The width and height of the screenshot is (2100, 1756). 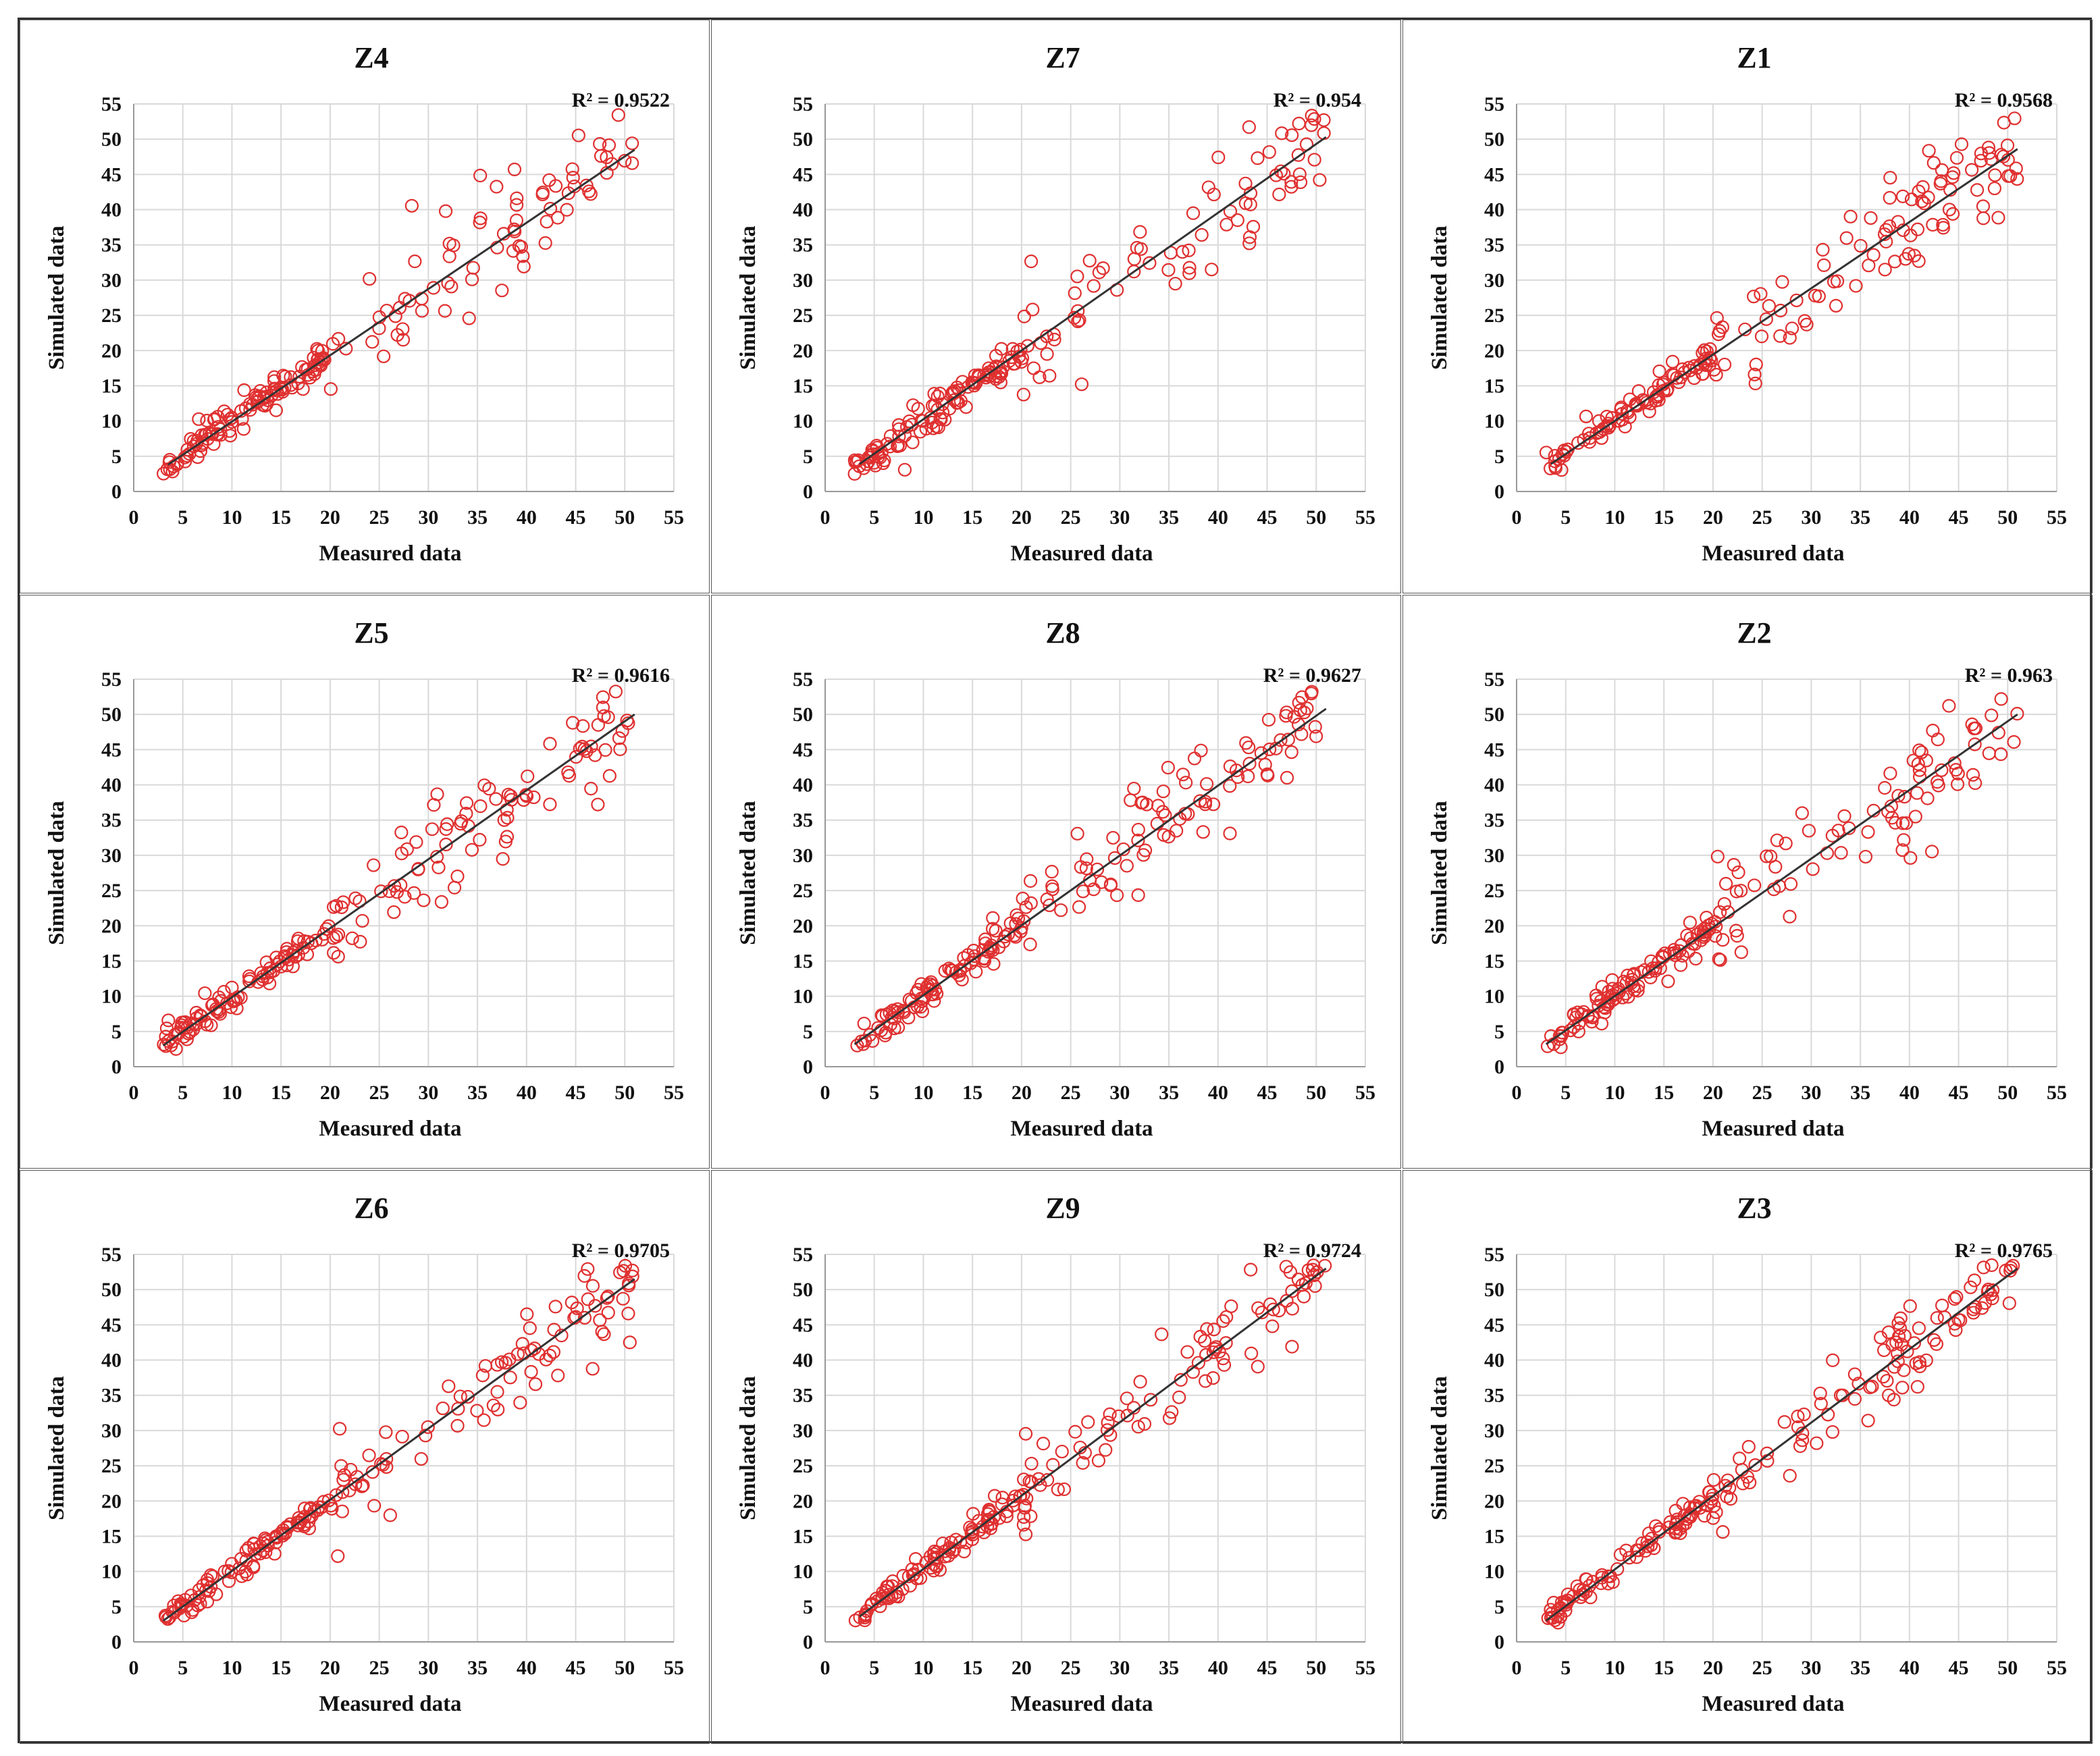 What do you see at coordinates (2008, 1668) in the screenshot?
I see `x-tick-label: 50` at bounding box center [2008, 1668].